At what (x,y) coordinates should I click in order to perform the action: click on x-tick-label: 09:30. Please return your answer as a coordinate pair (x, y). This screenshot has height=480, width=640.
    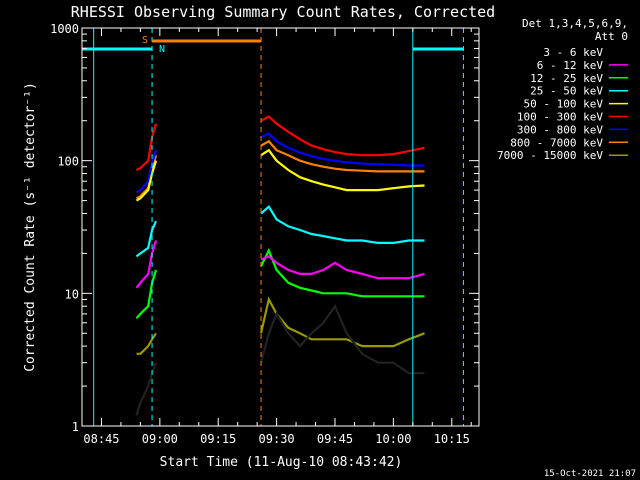
    Looking at the image, I should click on (277, 439).